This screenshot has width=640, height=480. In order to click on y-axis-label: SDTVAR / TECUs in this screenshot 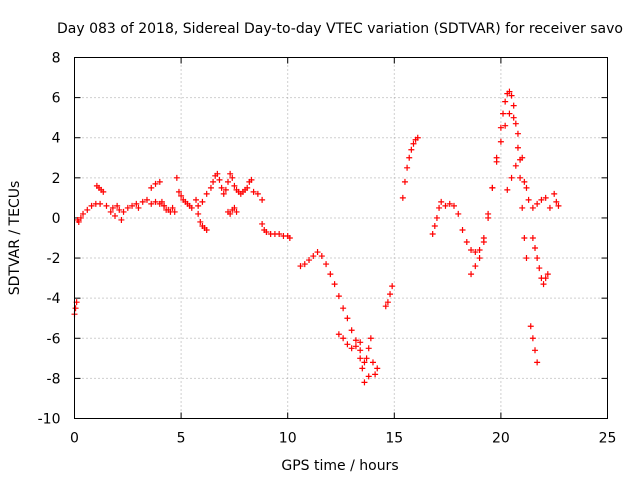, I will do `click(15, 238)`.